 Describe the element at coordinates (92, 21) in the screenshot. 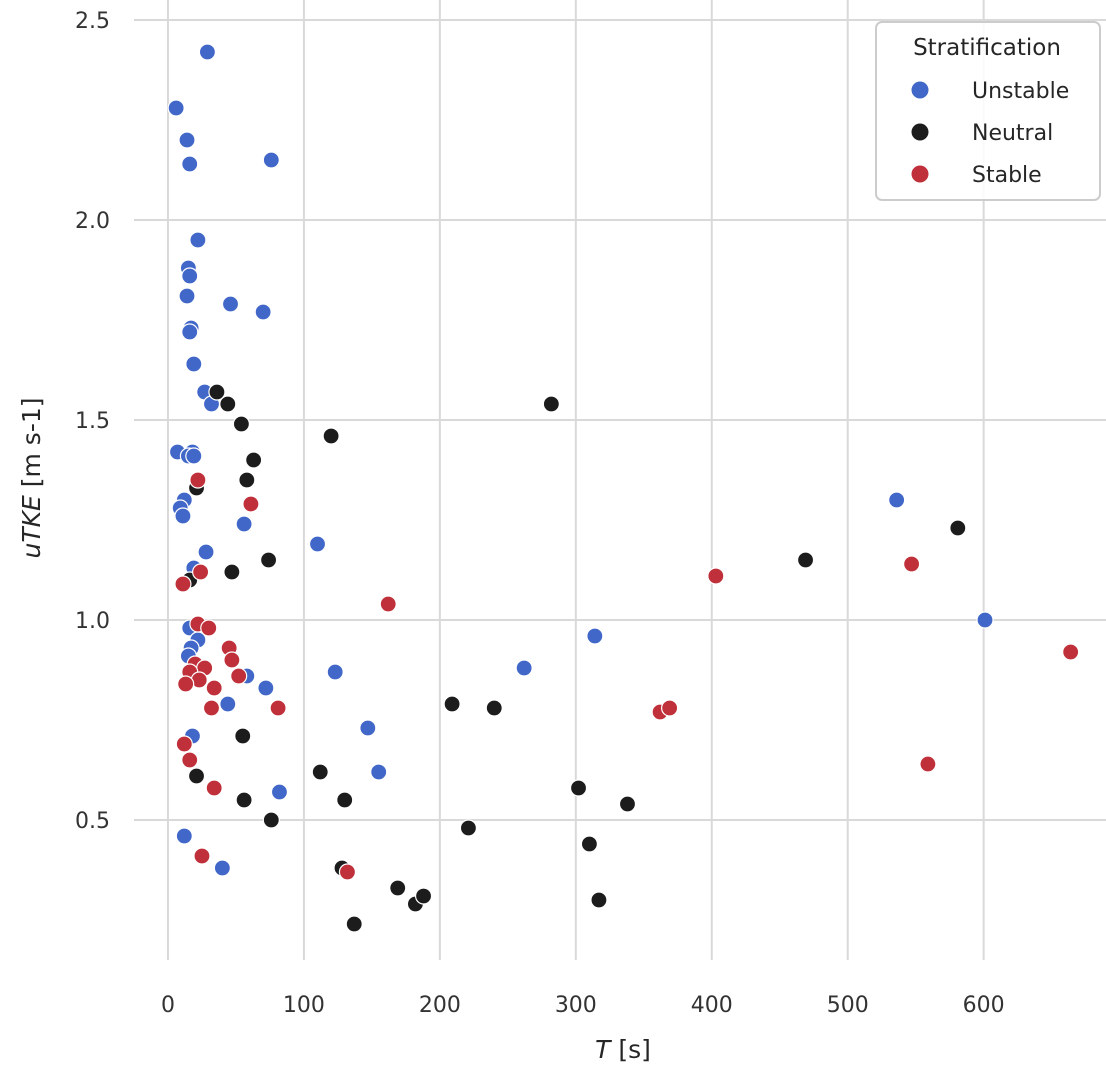

I see `y-tick-label: 2.5` at that location.